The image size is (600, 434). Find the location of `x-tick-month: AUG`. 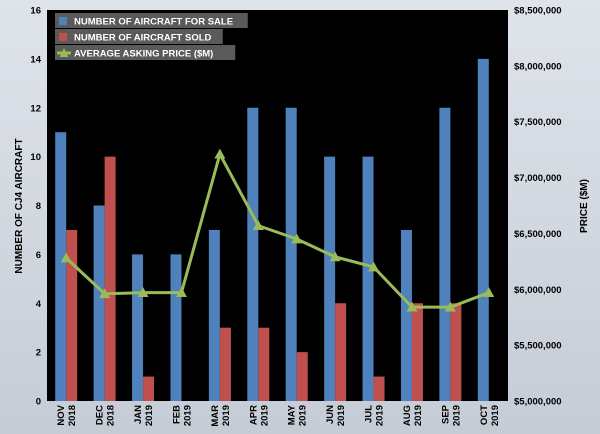

x-tick-month: AUG is located at coordinates (407, 415).